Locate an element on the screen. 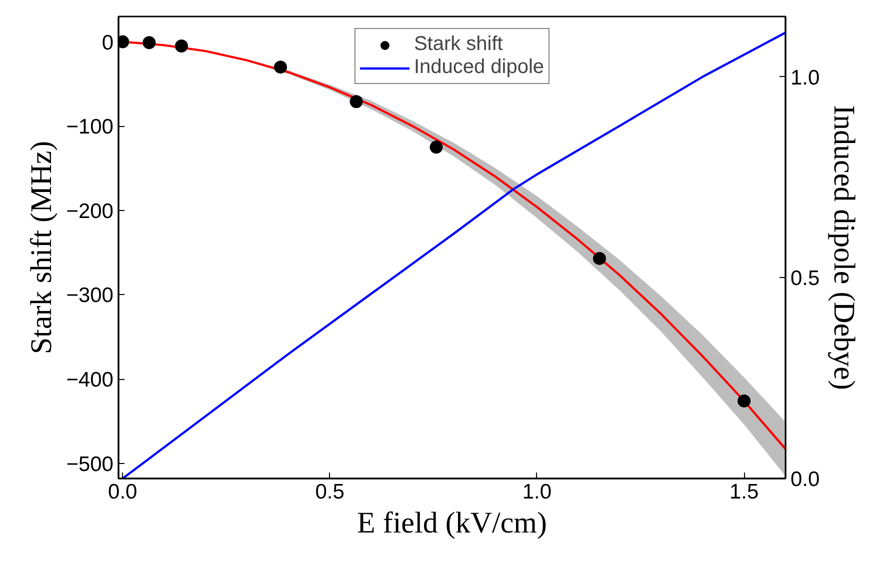  y-tick-label: −300 is located at coordinates (90, 296).